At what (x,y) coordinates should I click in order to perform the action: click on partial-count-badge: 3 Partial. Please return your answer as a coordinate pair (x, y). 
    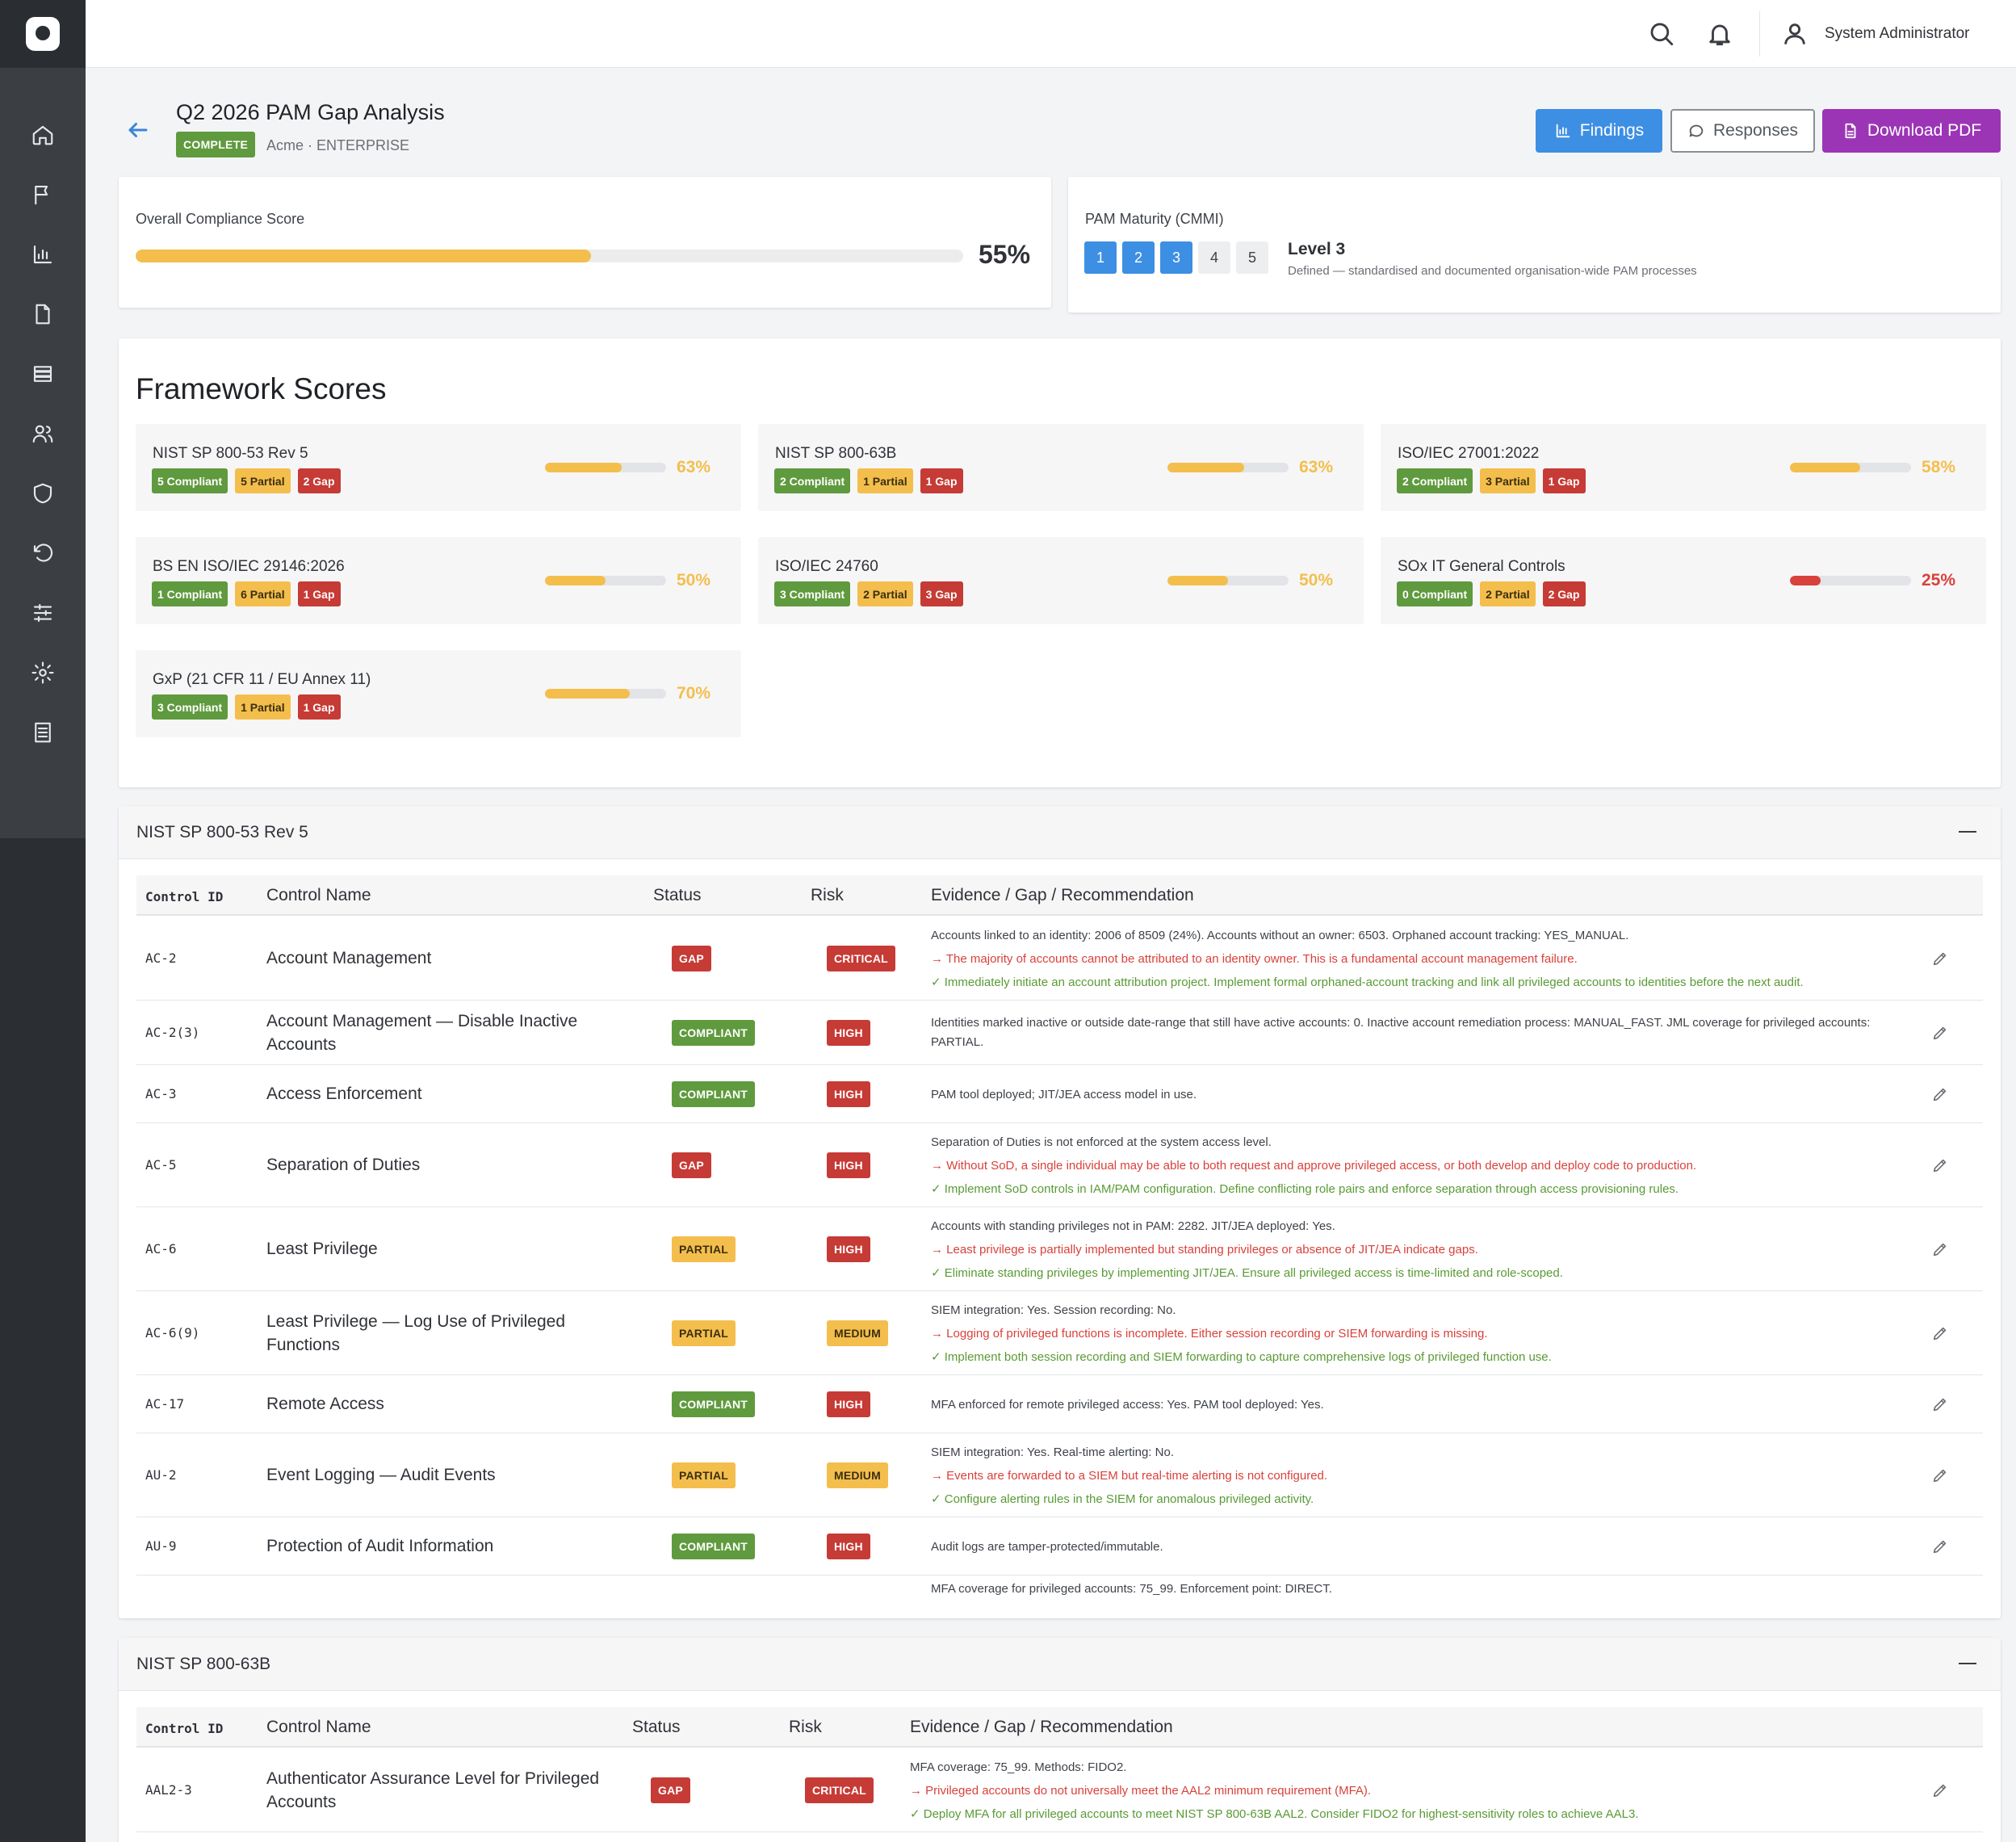
    Looking at the image, I should click on (1508, 481).